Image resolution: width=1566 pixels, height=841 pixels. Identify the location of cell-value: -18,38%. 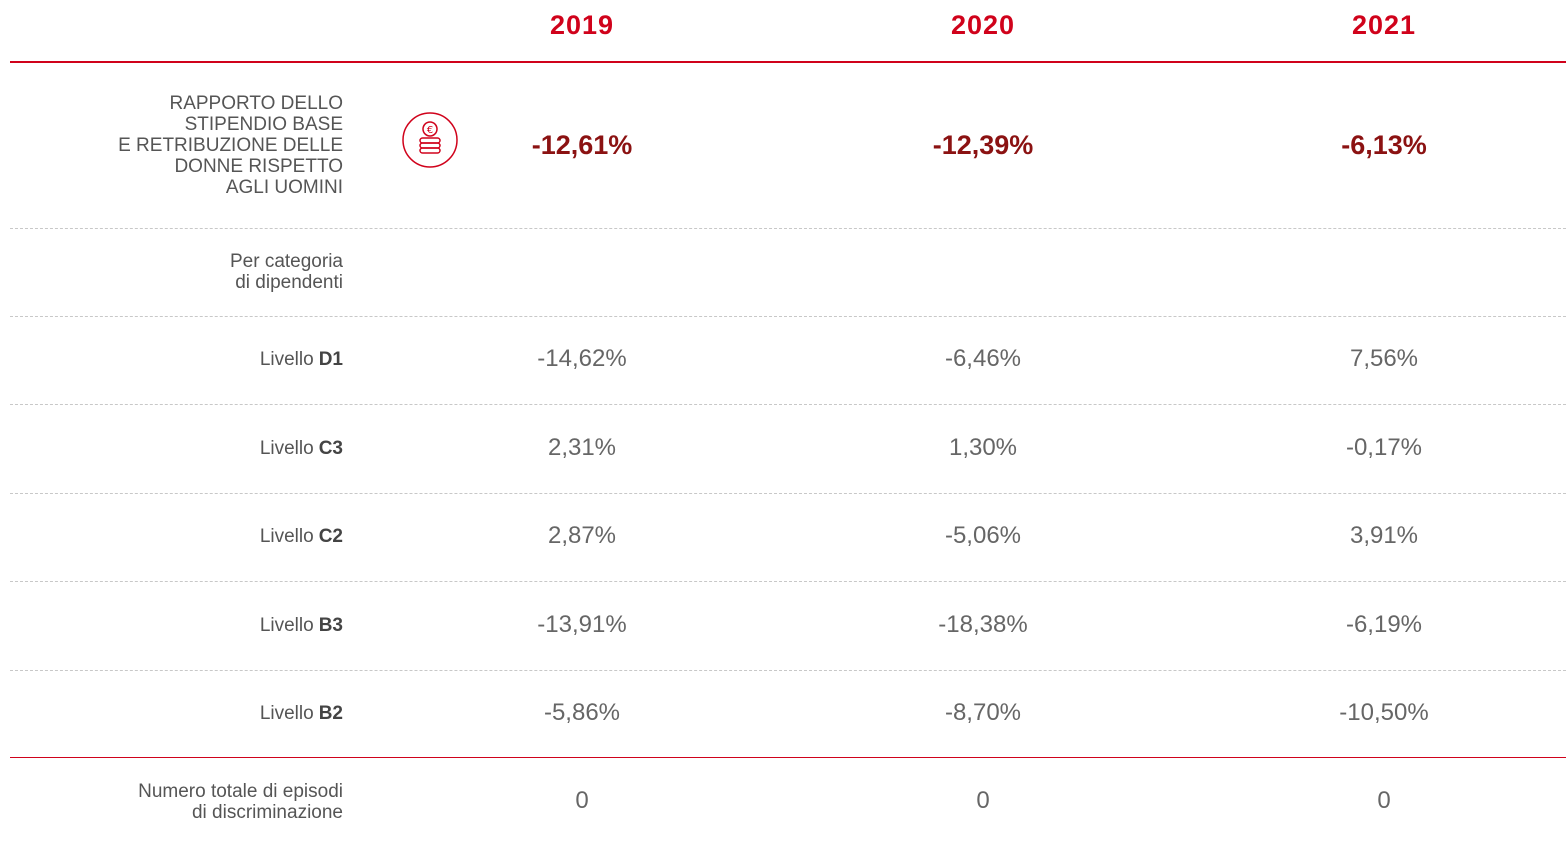
(983, 624).